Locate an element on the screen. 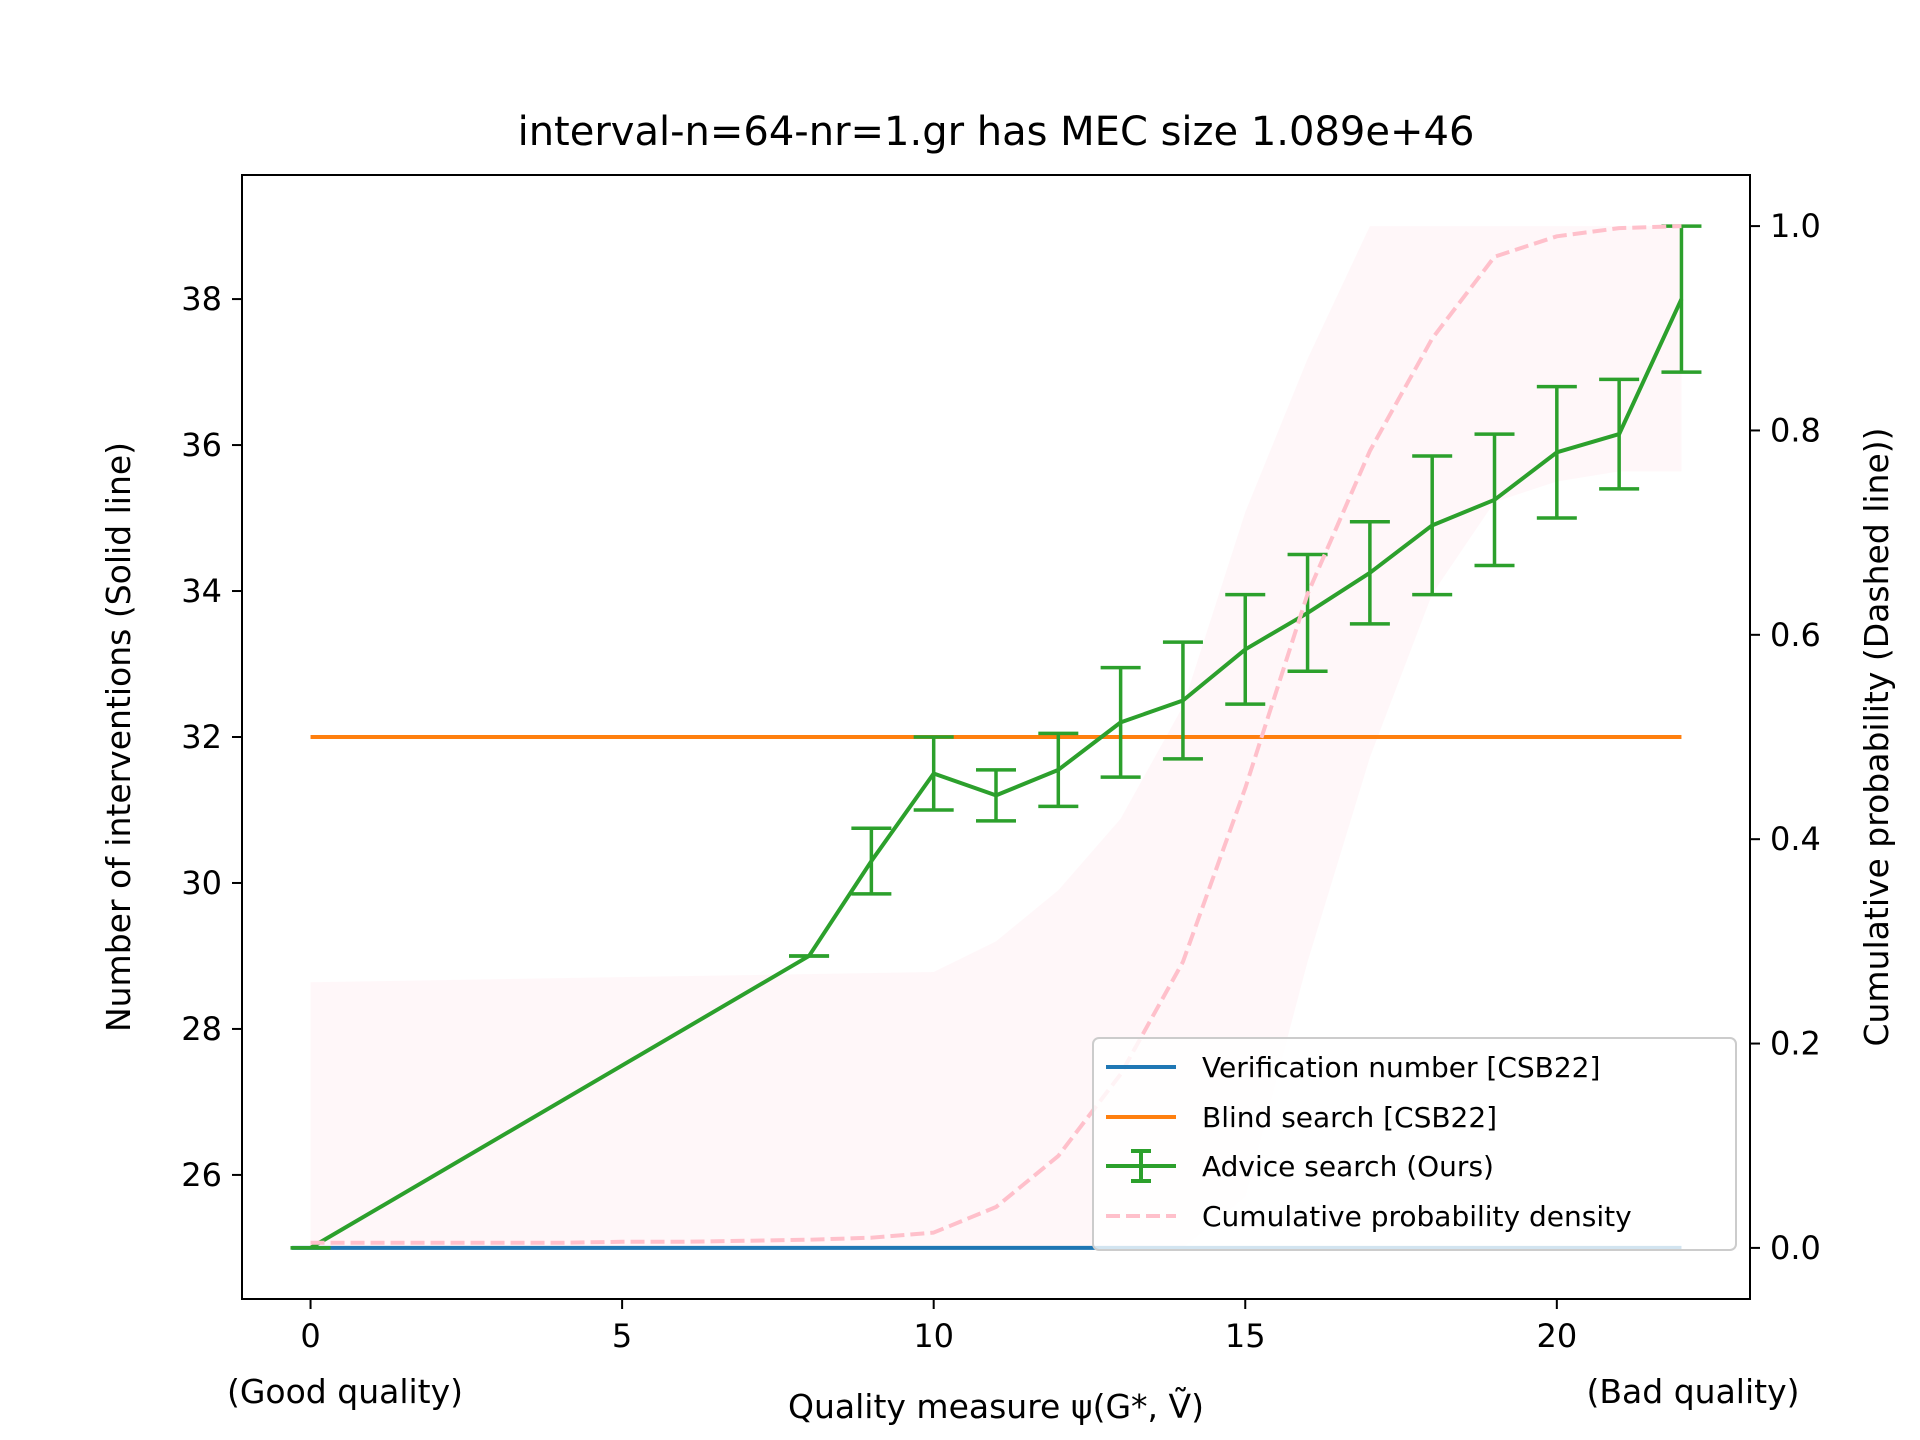 The image size is (1920, 1440). y-axis-label-left: Number of interventions (Solid line) is located at coordinates (118, 737).